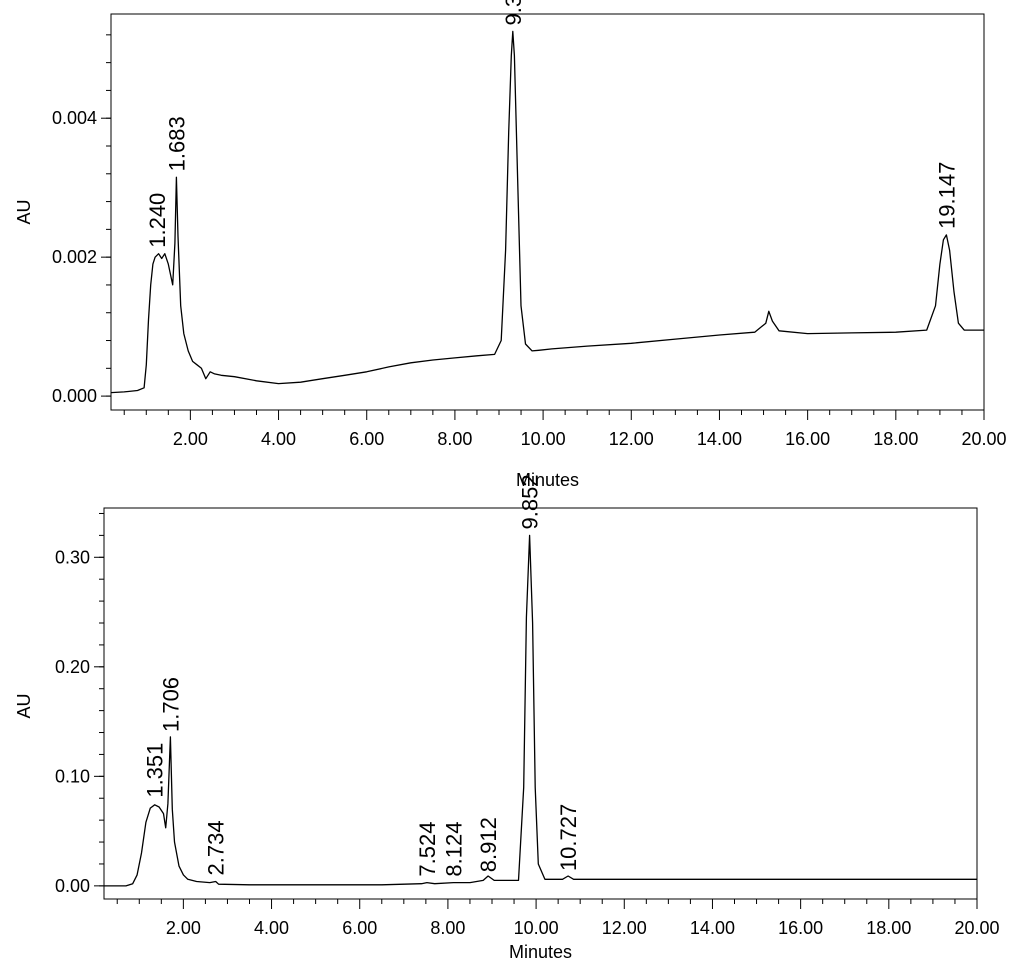  Describe the element at coordinates (530, 501) in the screenshot. I see `peak-label: 9.852` at that location.